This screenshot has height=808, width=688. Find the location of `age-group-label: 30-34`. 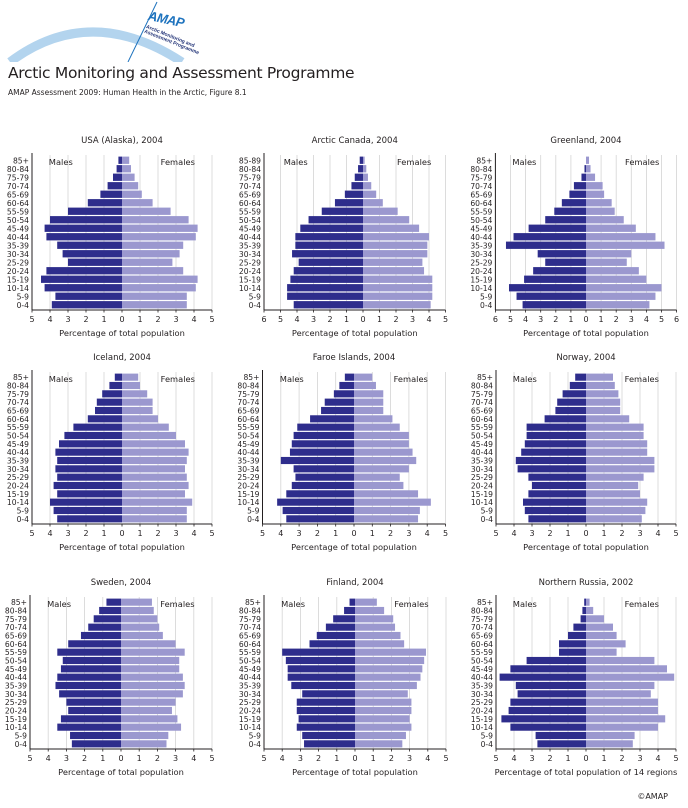

age-group-label: 30-34 is located at coordinates (482, 469).